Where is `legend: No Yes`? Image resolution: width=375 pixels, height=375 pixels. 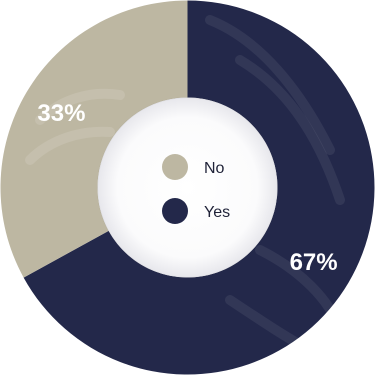 legend: No Yes is located at coordinates (196, 189).